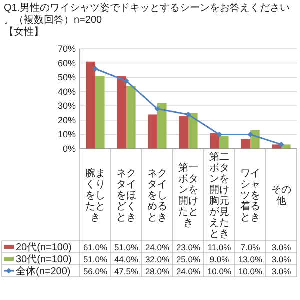 The width and height of the screenshot is (300, 300). I want to click on y-tick-label: 0%, so click(69, 149).